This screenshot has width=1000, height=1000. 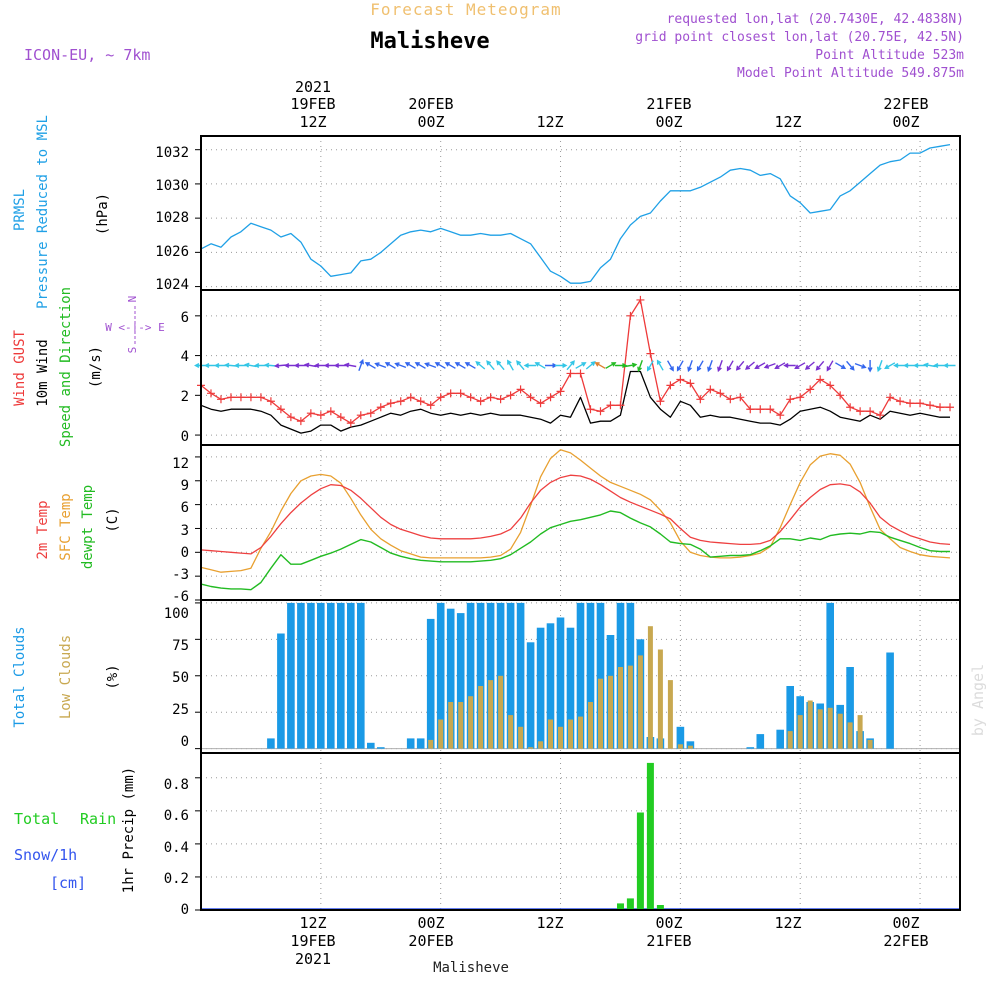 I want to click on temp-y-axis: -6 -3 0 3 6 9 12, so click(x=180, y=530).